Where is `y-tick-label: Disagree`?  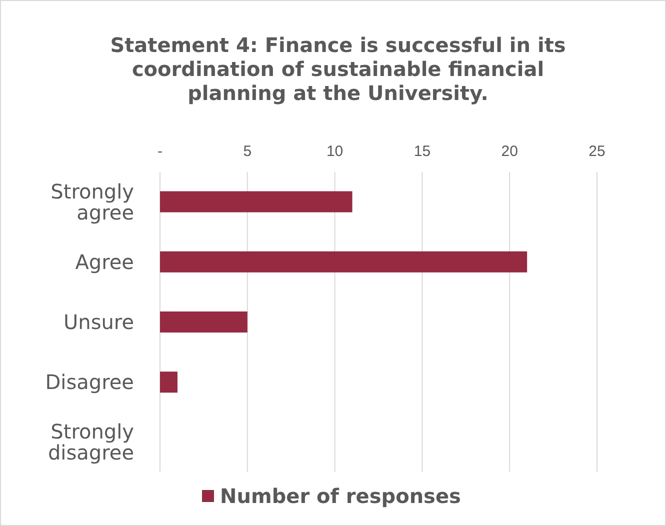 y-tick-label: Disagree is located at coordinates (89, 382).